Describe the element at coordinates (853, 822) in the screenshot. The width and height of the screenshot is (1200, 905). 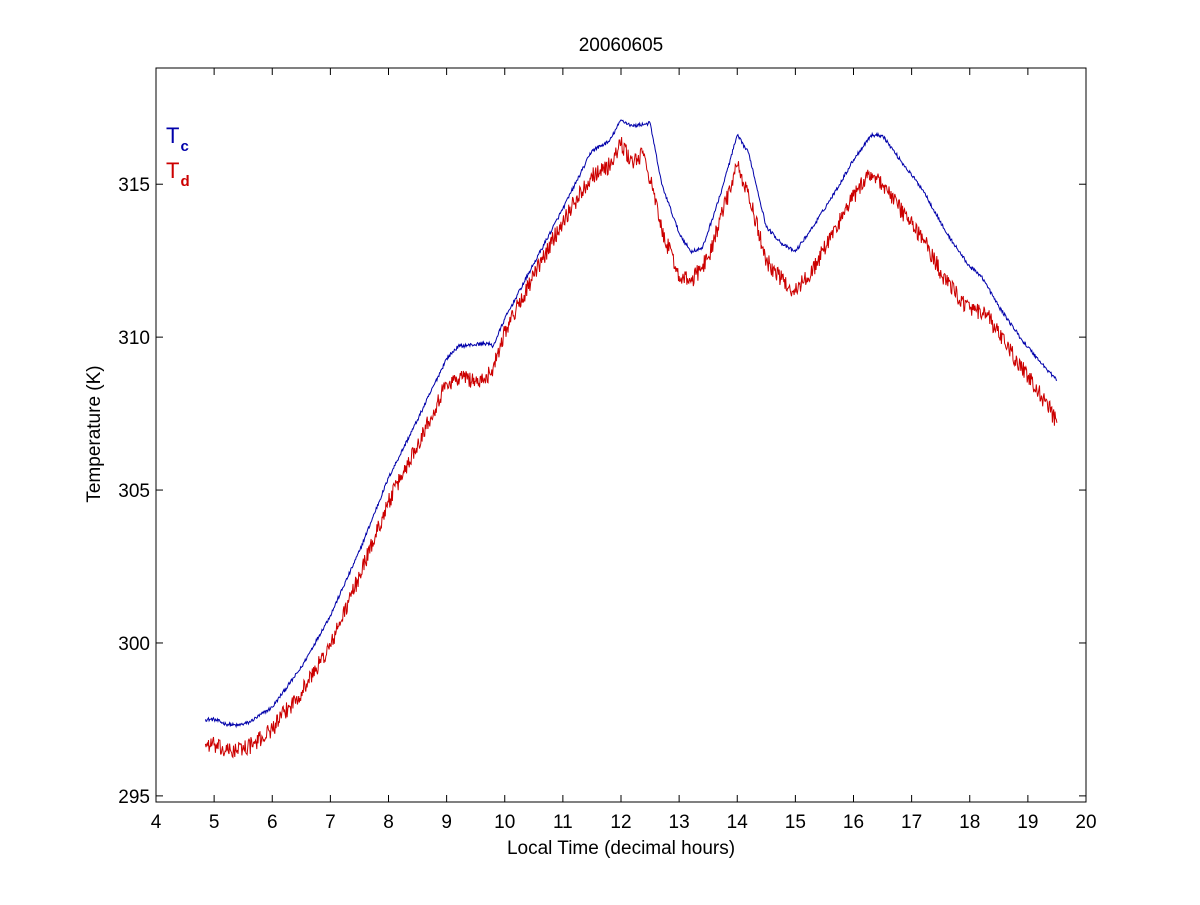
I see `x-tick-label: 16` at that location.